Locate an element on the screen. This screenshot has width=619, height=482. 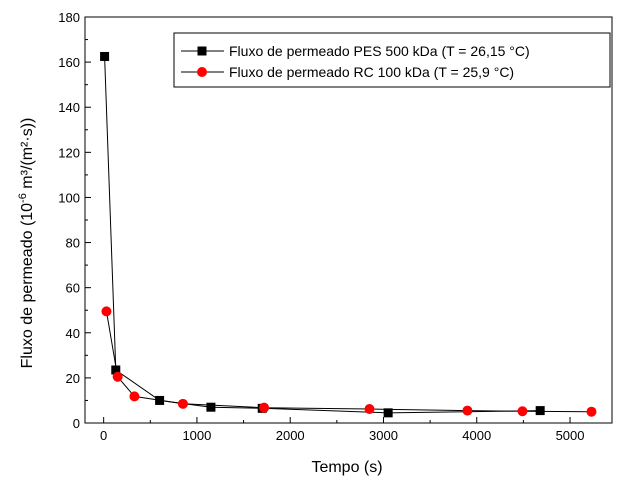
x-tick-label: 1000 is located at coordinates (196, 435).